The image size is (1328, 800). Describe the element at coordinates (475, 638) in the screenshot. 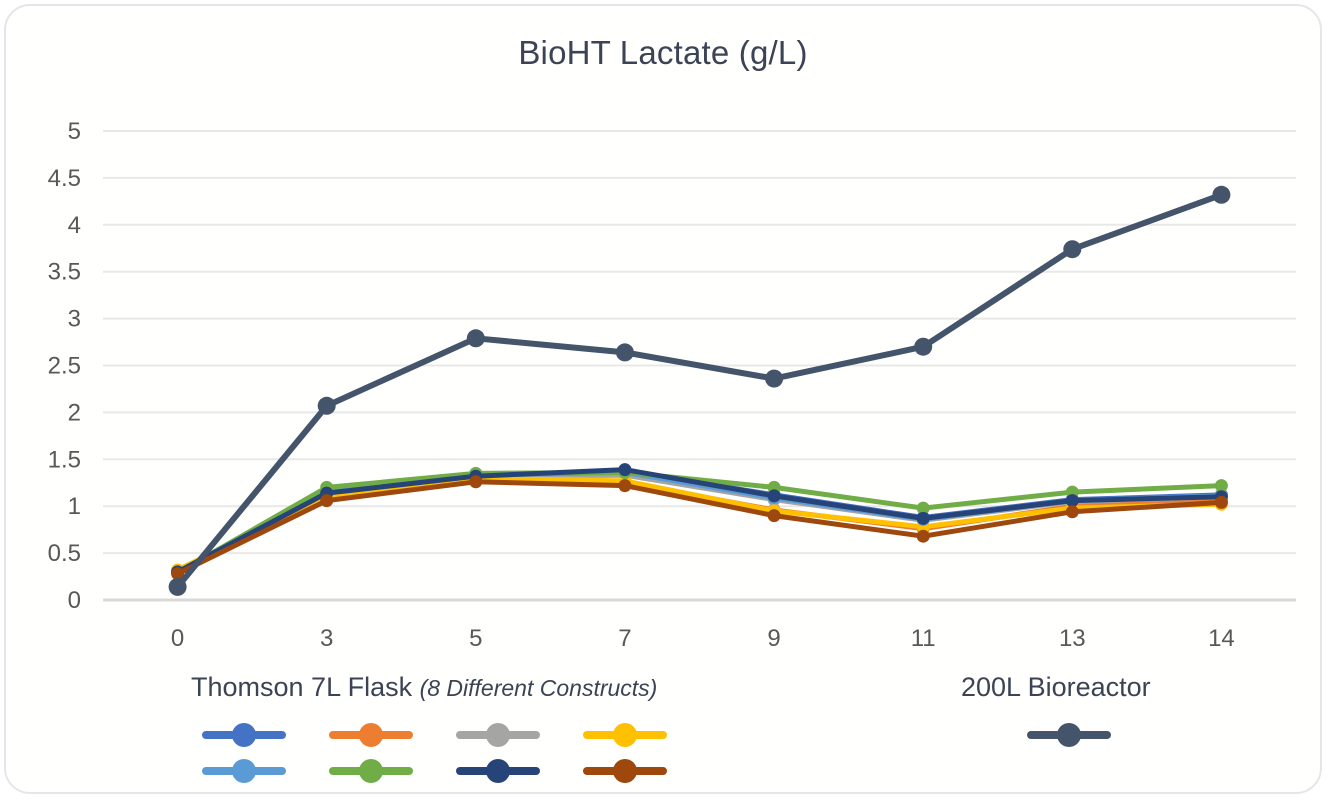

I see `x-axis-tick-label: 5` at that location.